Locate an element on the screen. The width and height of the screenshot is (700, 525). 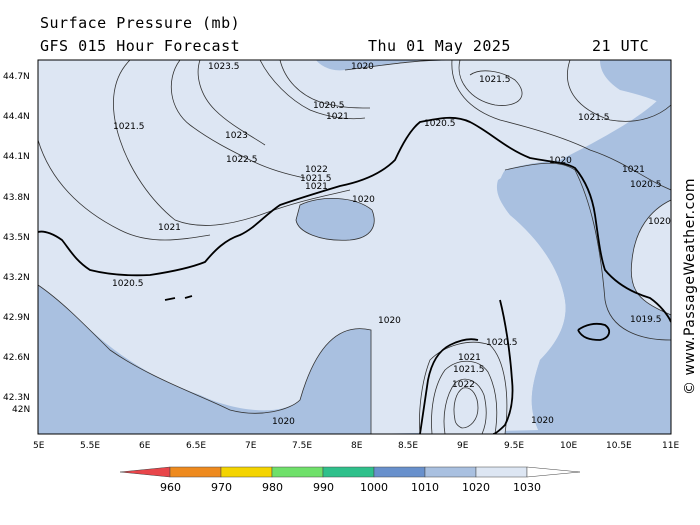
lon-tick-label: 8E is located at coordinates (357, 446).